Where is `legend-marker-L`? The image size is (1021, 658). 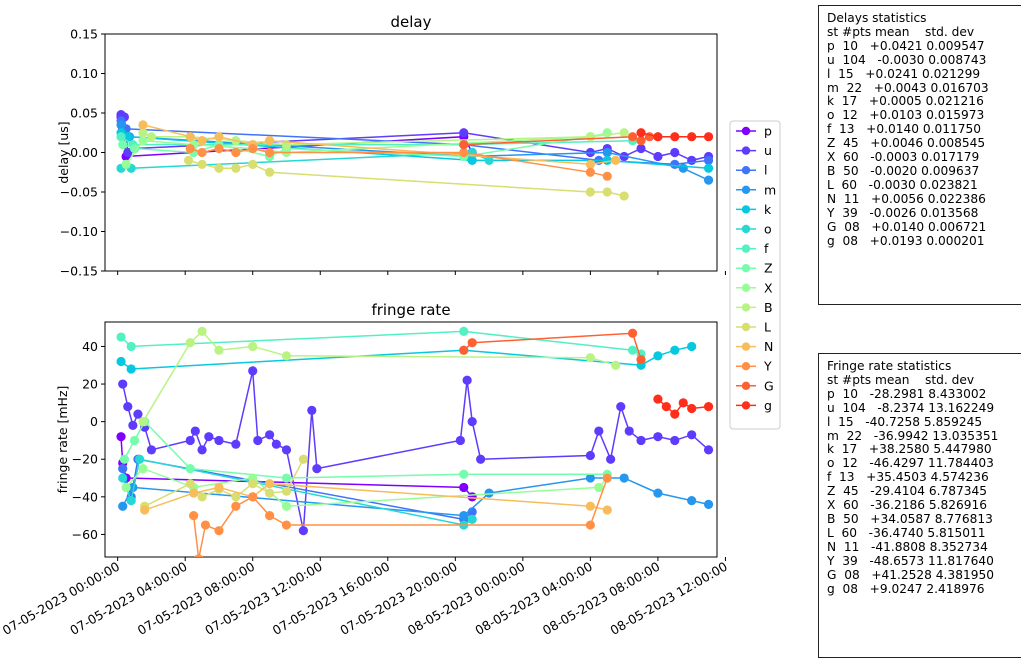 legend-marker-L is located at coordinates (746, 327).